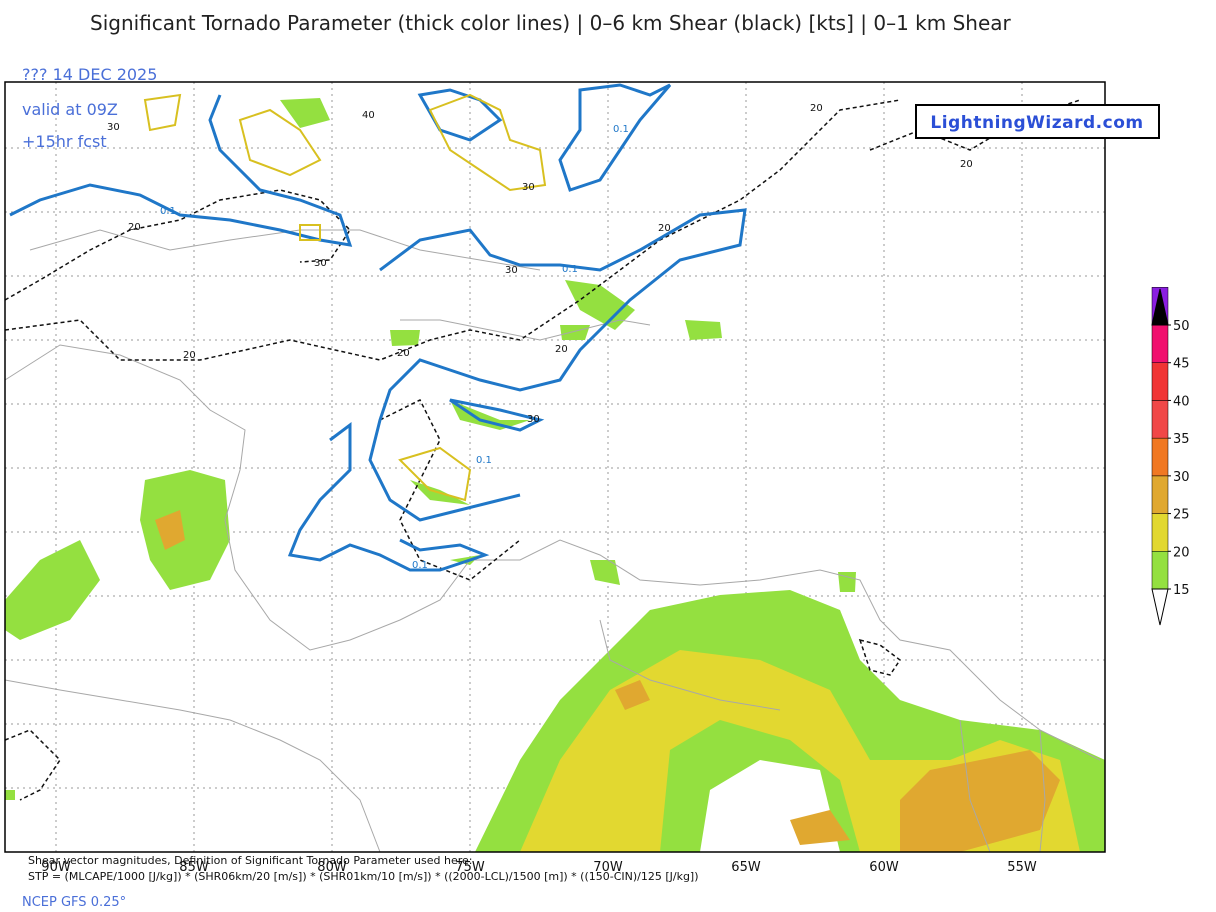 This screenshot has height=912, width=1216. Describe the element at coordinates (1181, 364) in the screenshot. I see `colorbar-label: 45` at that location.